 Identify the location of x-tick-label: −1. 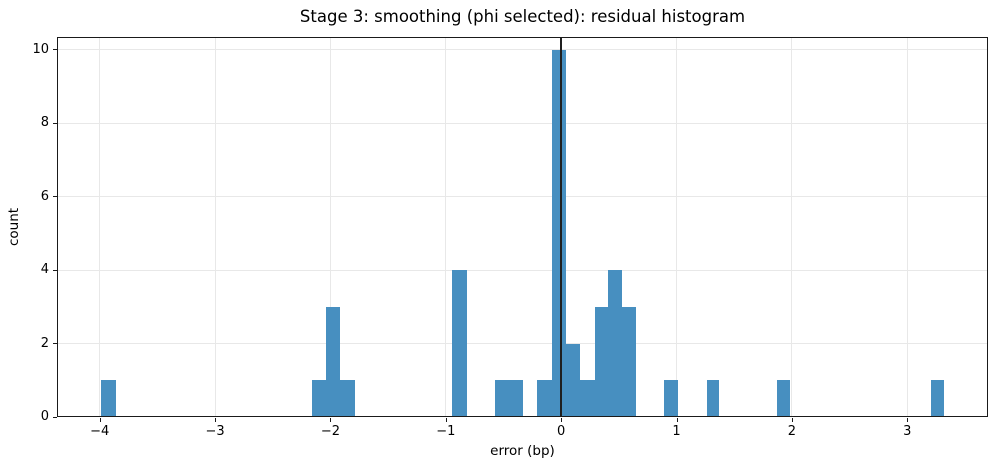
(446, 431).